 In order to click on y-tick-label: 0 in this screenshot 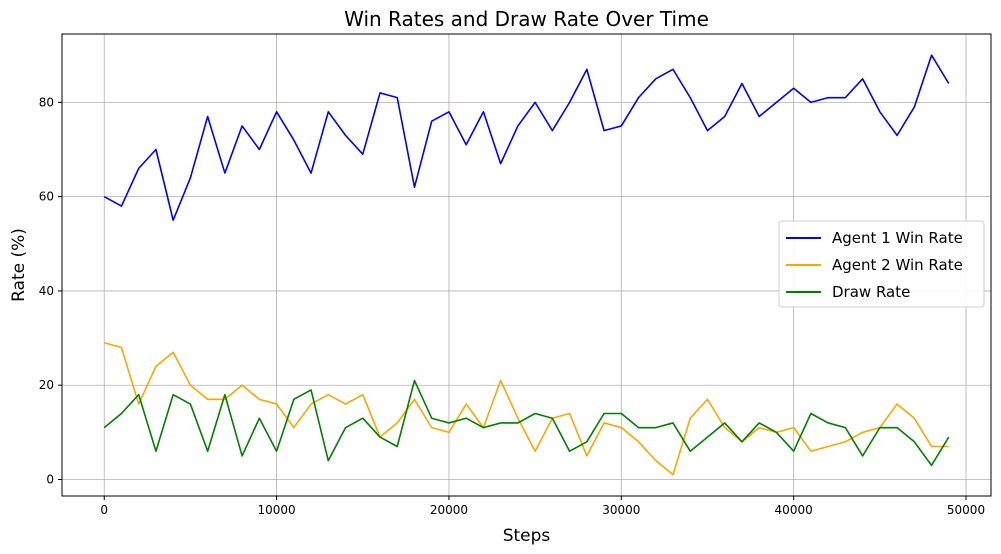, I will do `click(50, 480)`.